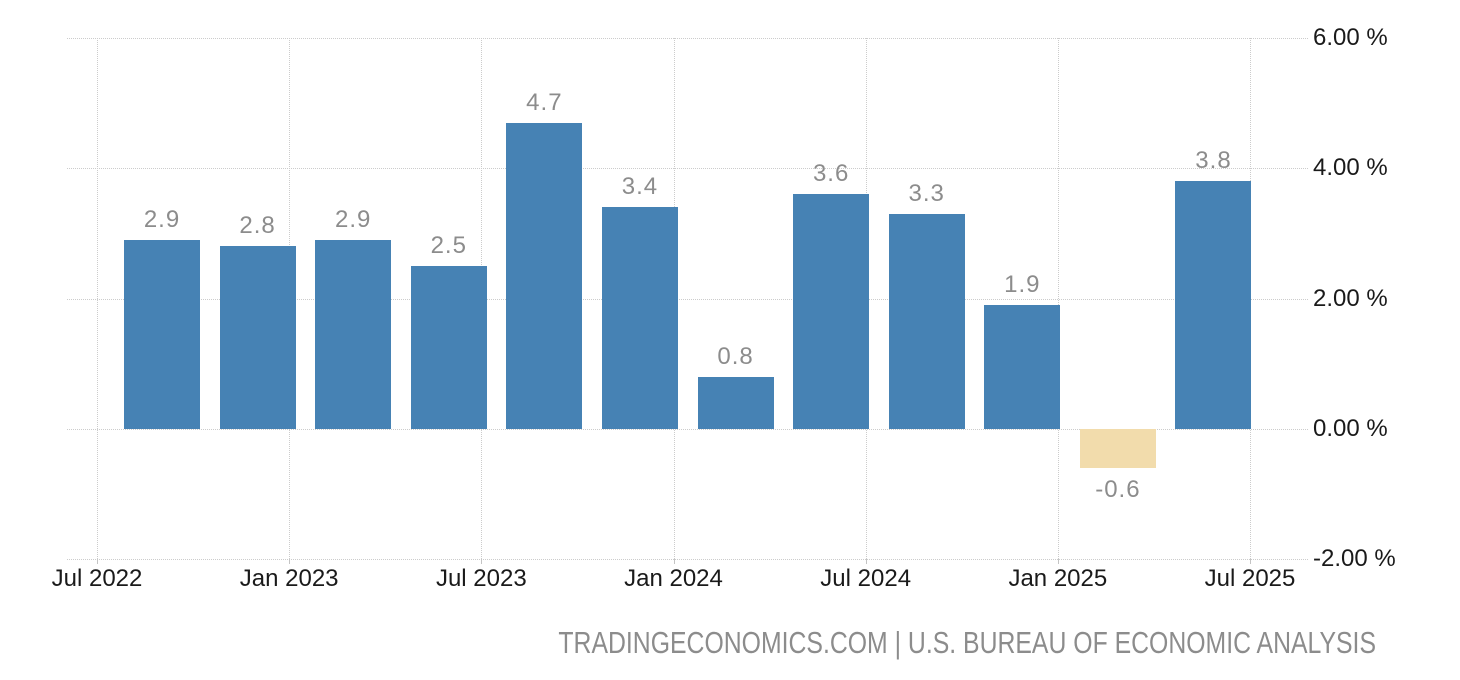  Describe the element at coordinates (448, 245) in the screenshot. I see `bar-value-label: 2.5` at that location.